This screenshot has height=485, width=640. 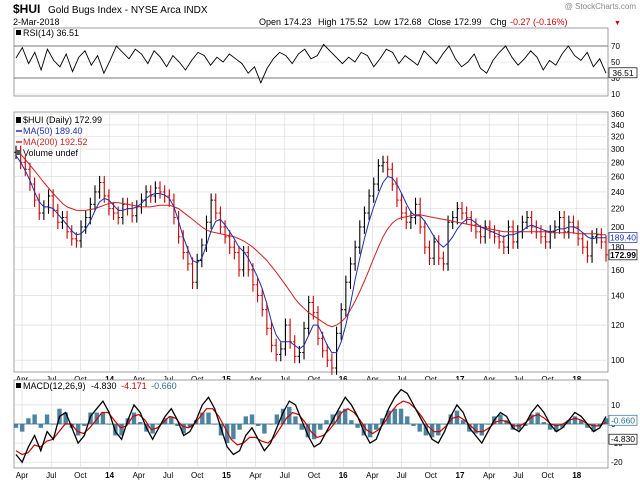 I want to click on rsi-y-tick-label: 70, so click(x=615, y=46).